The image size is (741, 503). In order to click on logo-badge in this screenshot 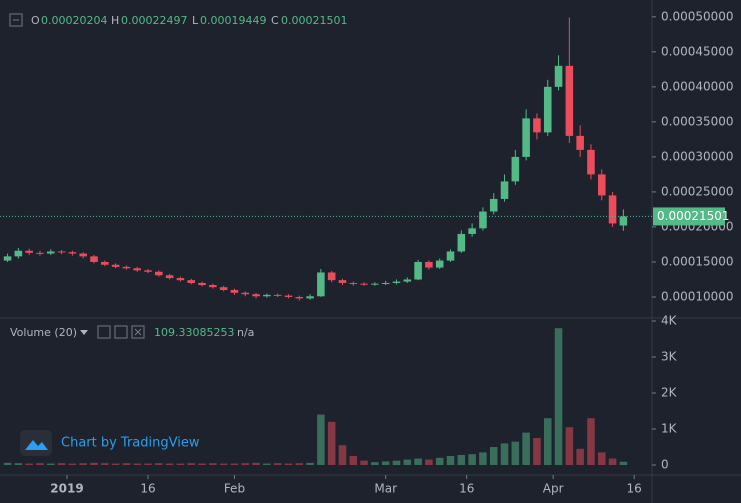, I will do `click(36, 443)`.